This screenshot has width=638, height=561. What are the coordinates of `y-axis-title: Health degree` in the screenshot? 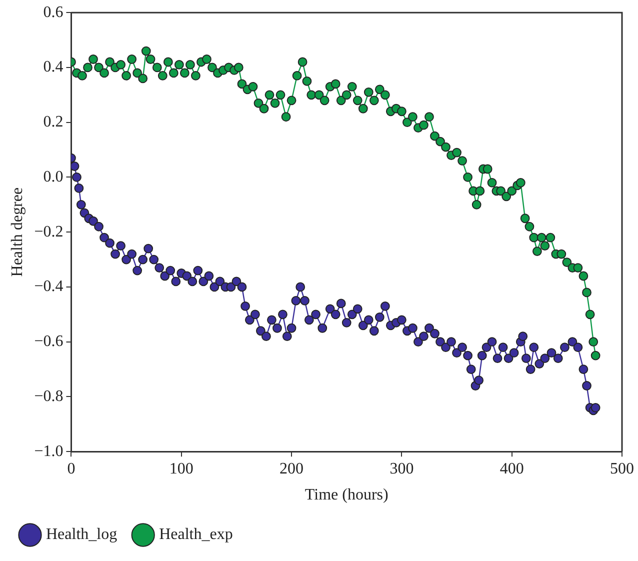 It's located at (17, 232).